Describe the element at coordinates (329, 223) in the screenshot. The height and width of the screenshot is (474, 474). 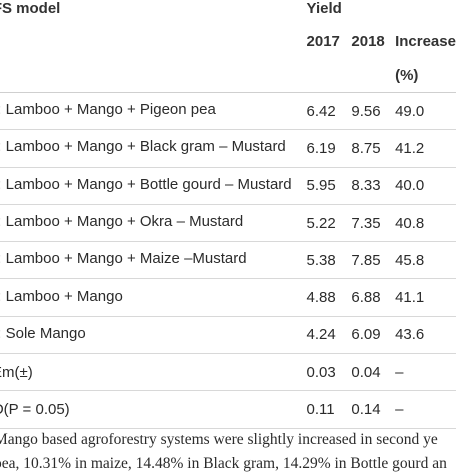
I see `yield-2017-cell: 5.22` at that location.